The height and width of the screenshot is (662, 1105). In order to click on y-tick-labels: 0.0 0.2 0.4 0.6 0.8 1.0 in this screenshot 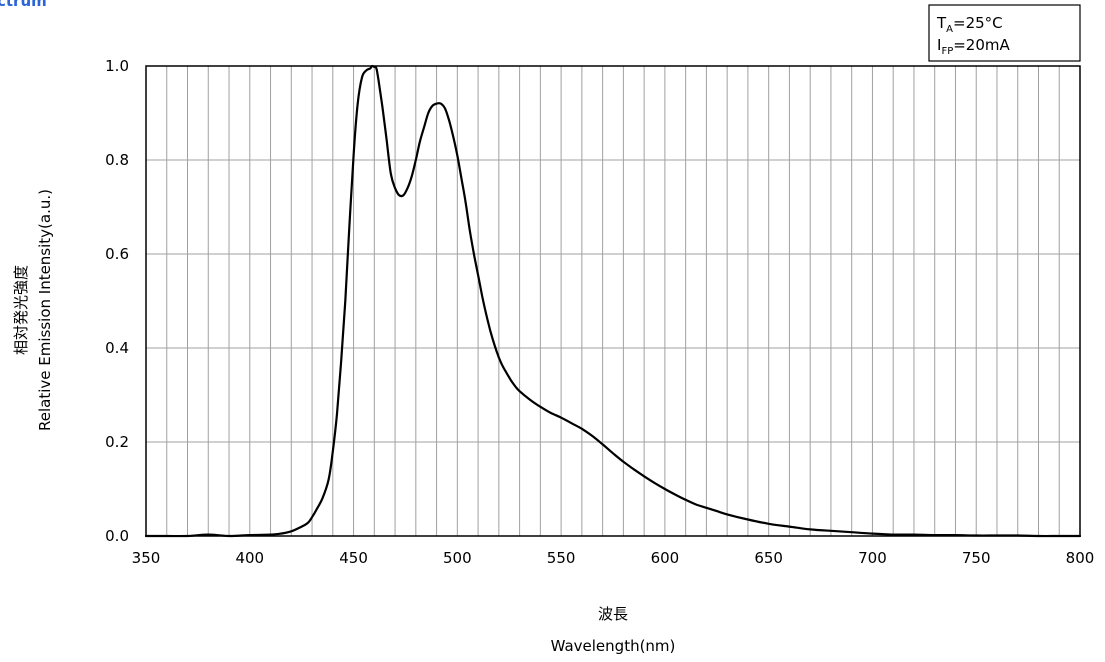, I will do `click(117, 301)`.